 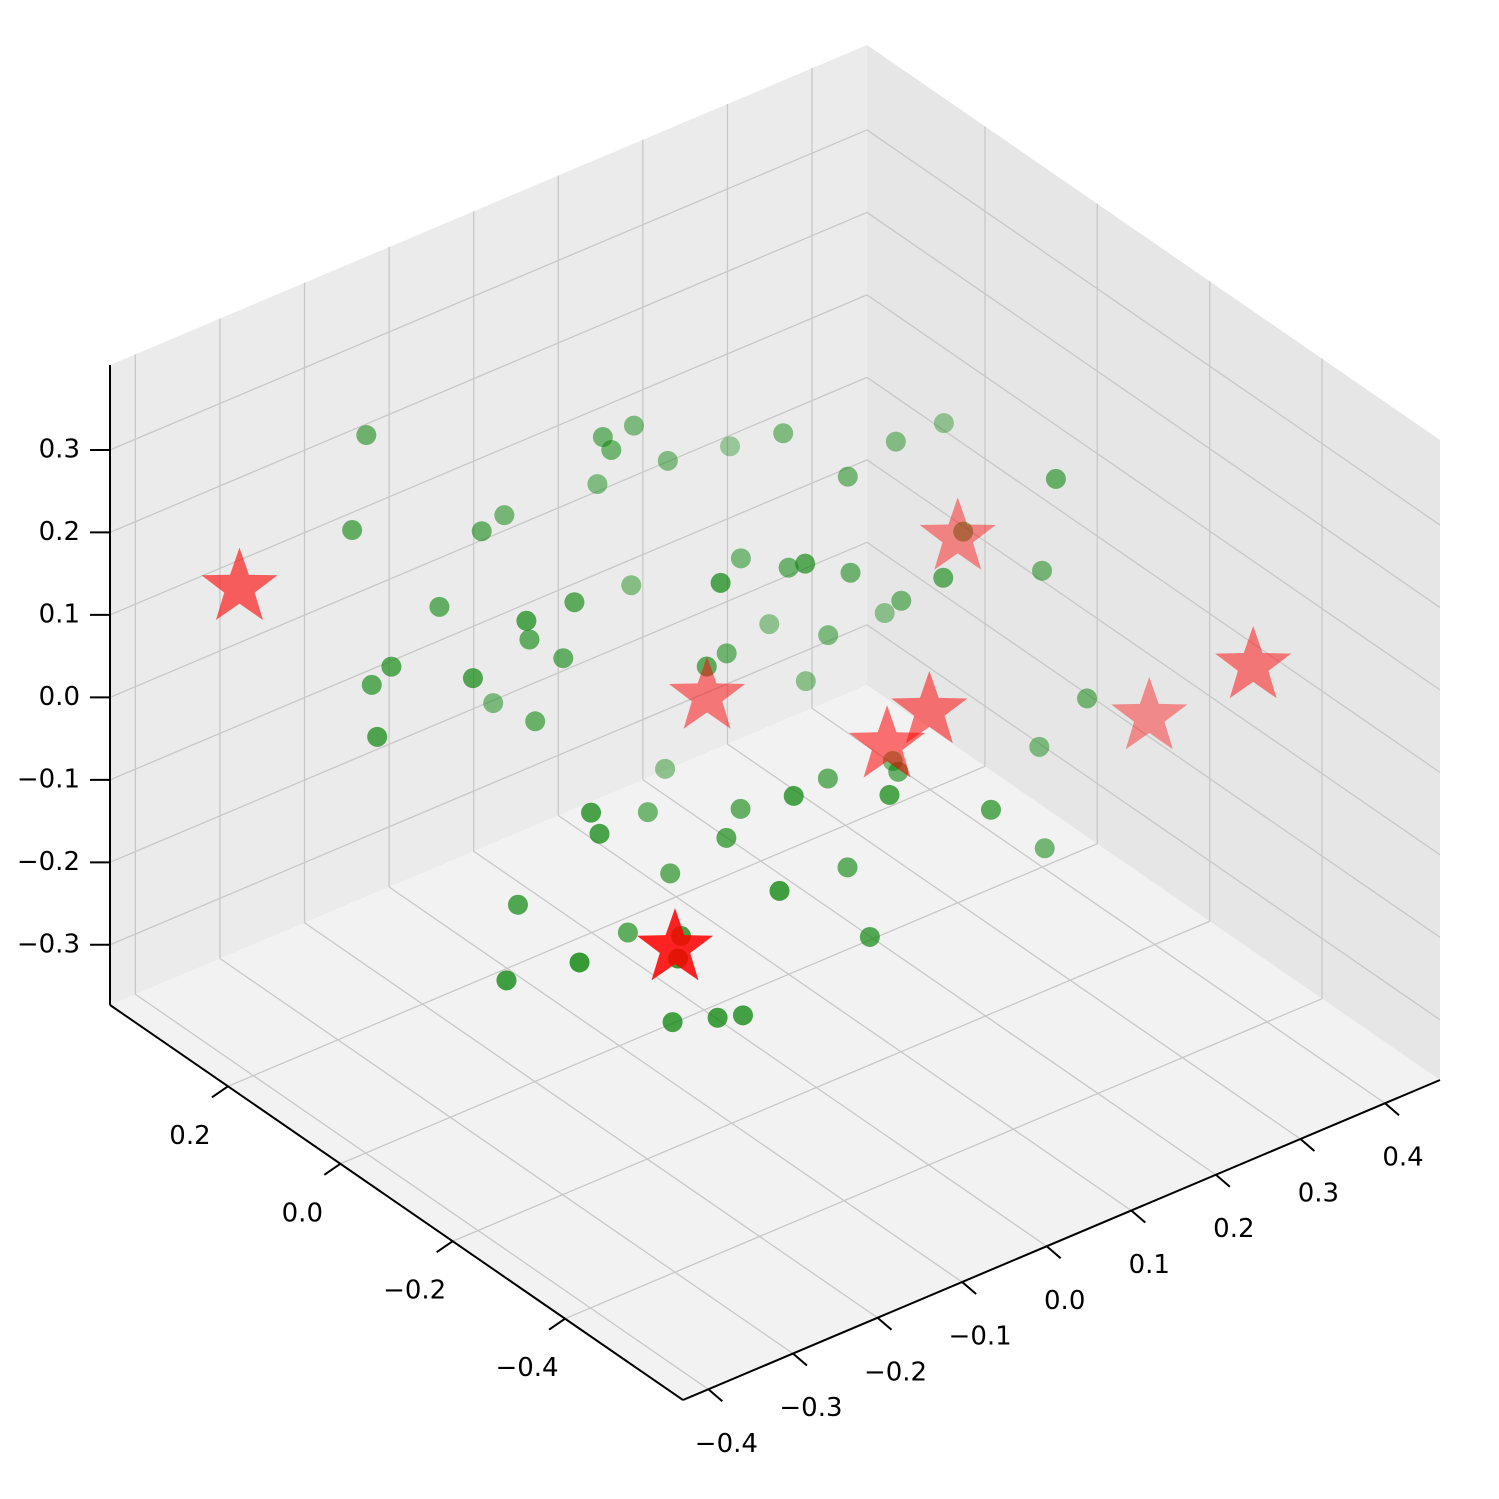 I want to click on y-tick-label: 0.0, so click(x=302, y=1213).